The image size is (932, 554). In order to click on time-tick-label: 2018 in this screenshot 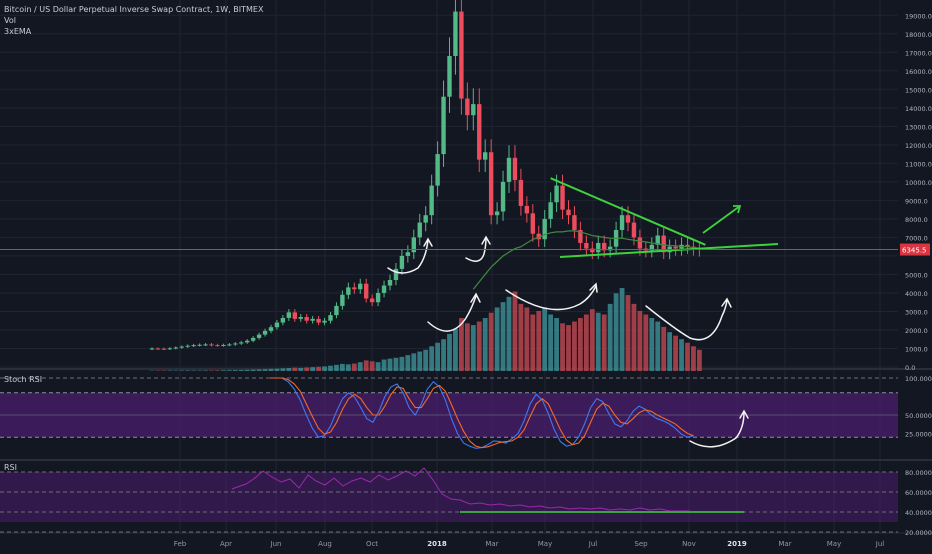, I will do `click(437, 544)`.